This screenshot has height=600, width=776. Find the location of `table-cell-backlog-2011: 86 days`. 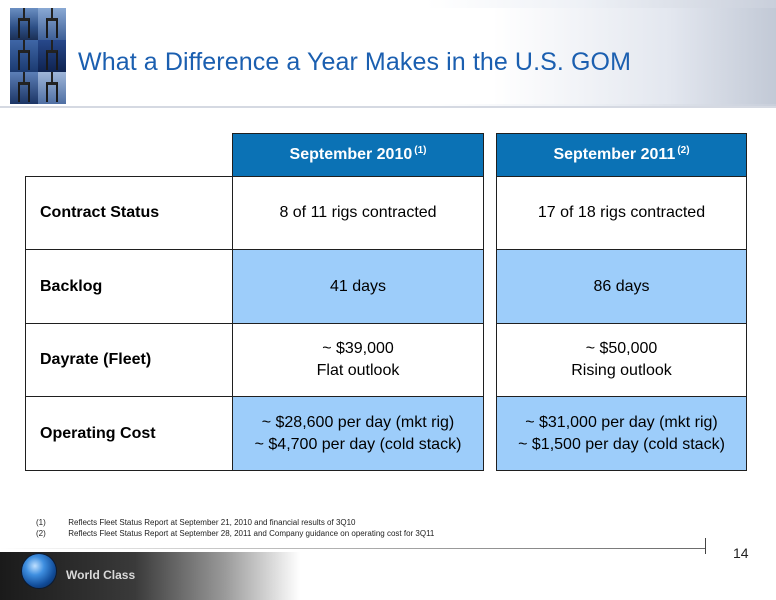

table-cell-backlog-2011: 86 days is located at coordinates (621, 286).